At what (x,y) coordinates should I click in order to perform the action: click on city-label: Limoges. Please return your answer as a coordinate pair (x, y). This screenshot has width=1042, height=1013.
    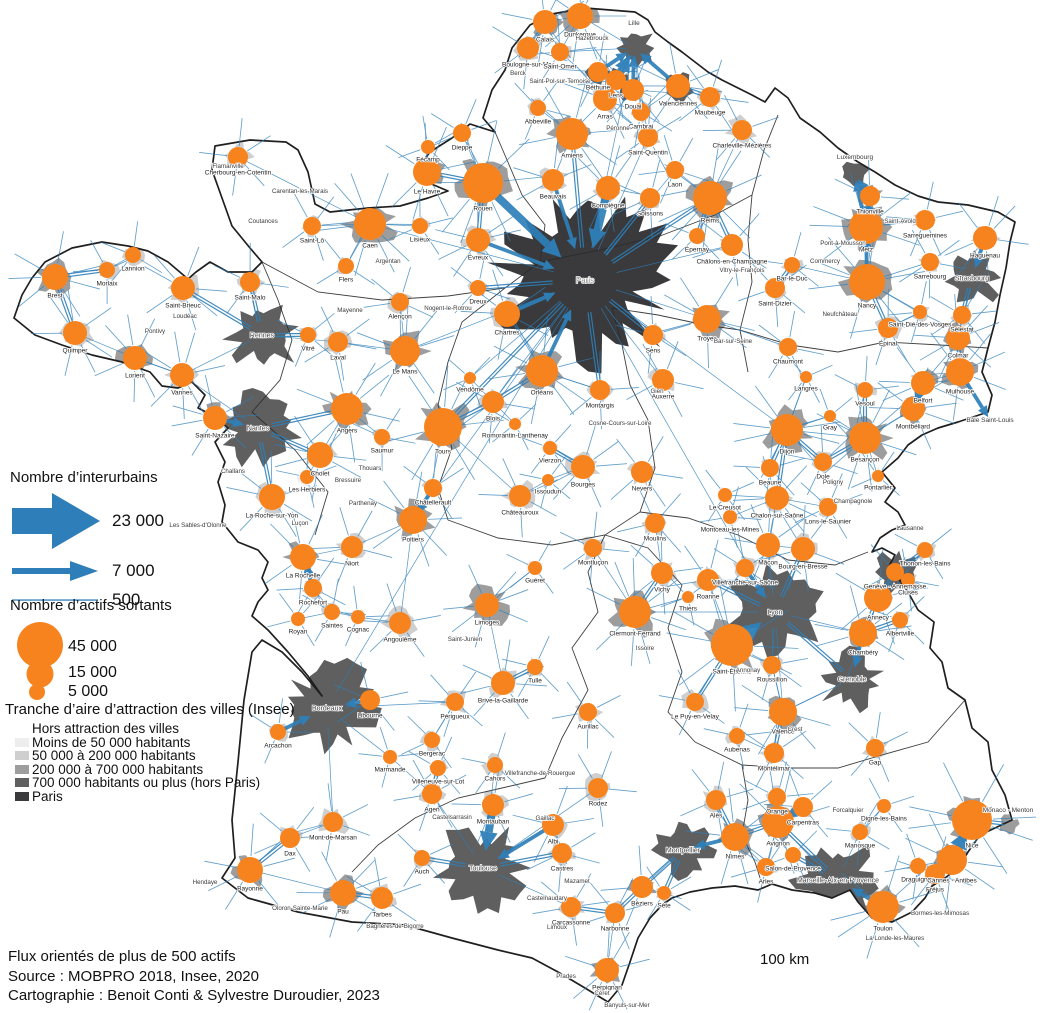
    Looking at the image, I should click on (487, 623).